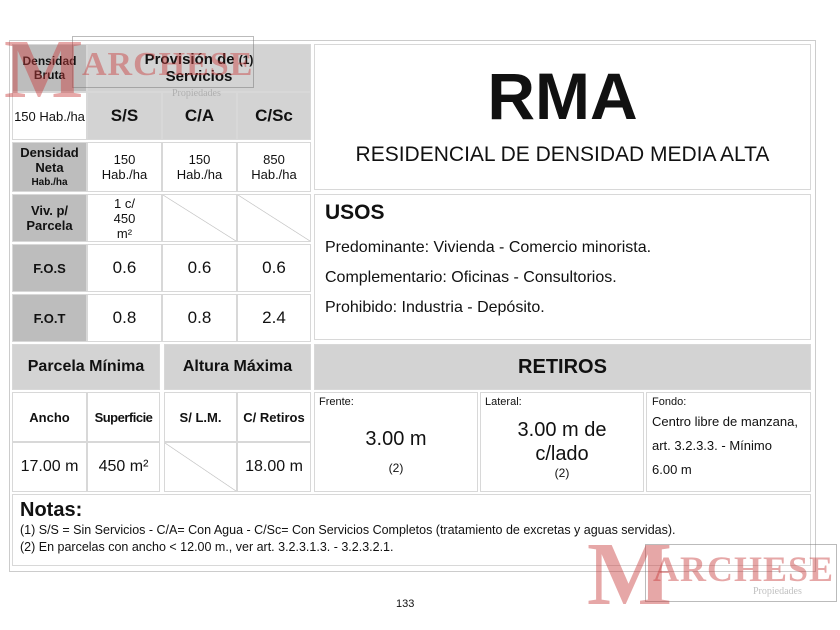 Image resolution: width=840 pixels, height=630 pixels. What do you see at coordinates (199, 218) in the screenshot?
I see `viv-parcela-ca-empty` at bounding box center [199, 218].